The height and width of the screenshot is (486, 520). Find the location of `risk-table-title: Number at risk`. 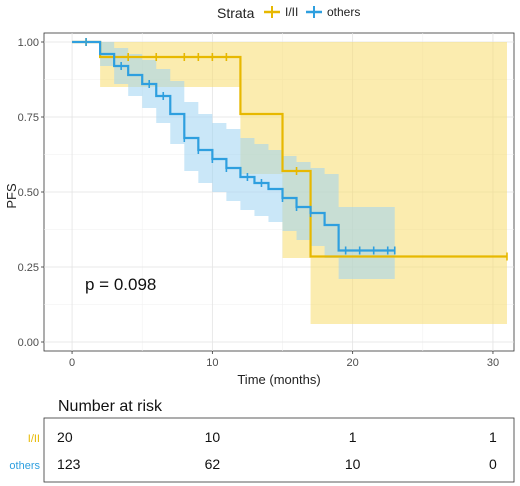

risk-table-title: Number at risk is located at coordinates (110, 406).